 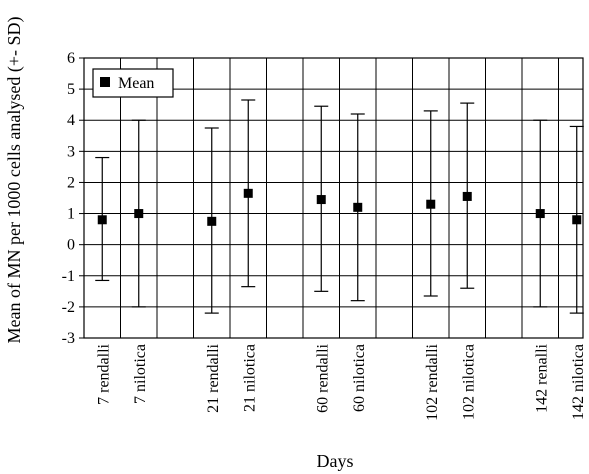 What do you see at coordinates (432, 381) in the screenshot?
I see `x-tick-label: 102 rendalli` at bounding box center [432, 381].